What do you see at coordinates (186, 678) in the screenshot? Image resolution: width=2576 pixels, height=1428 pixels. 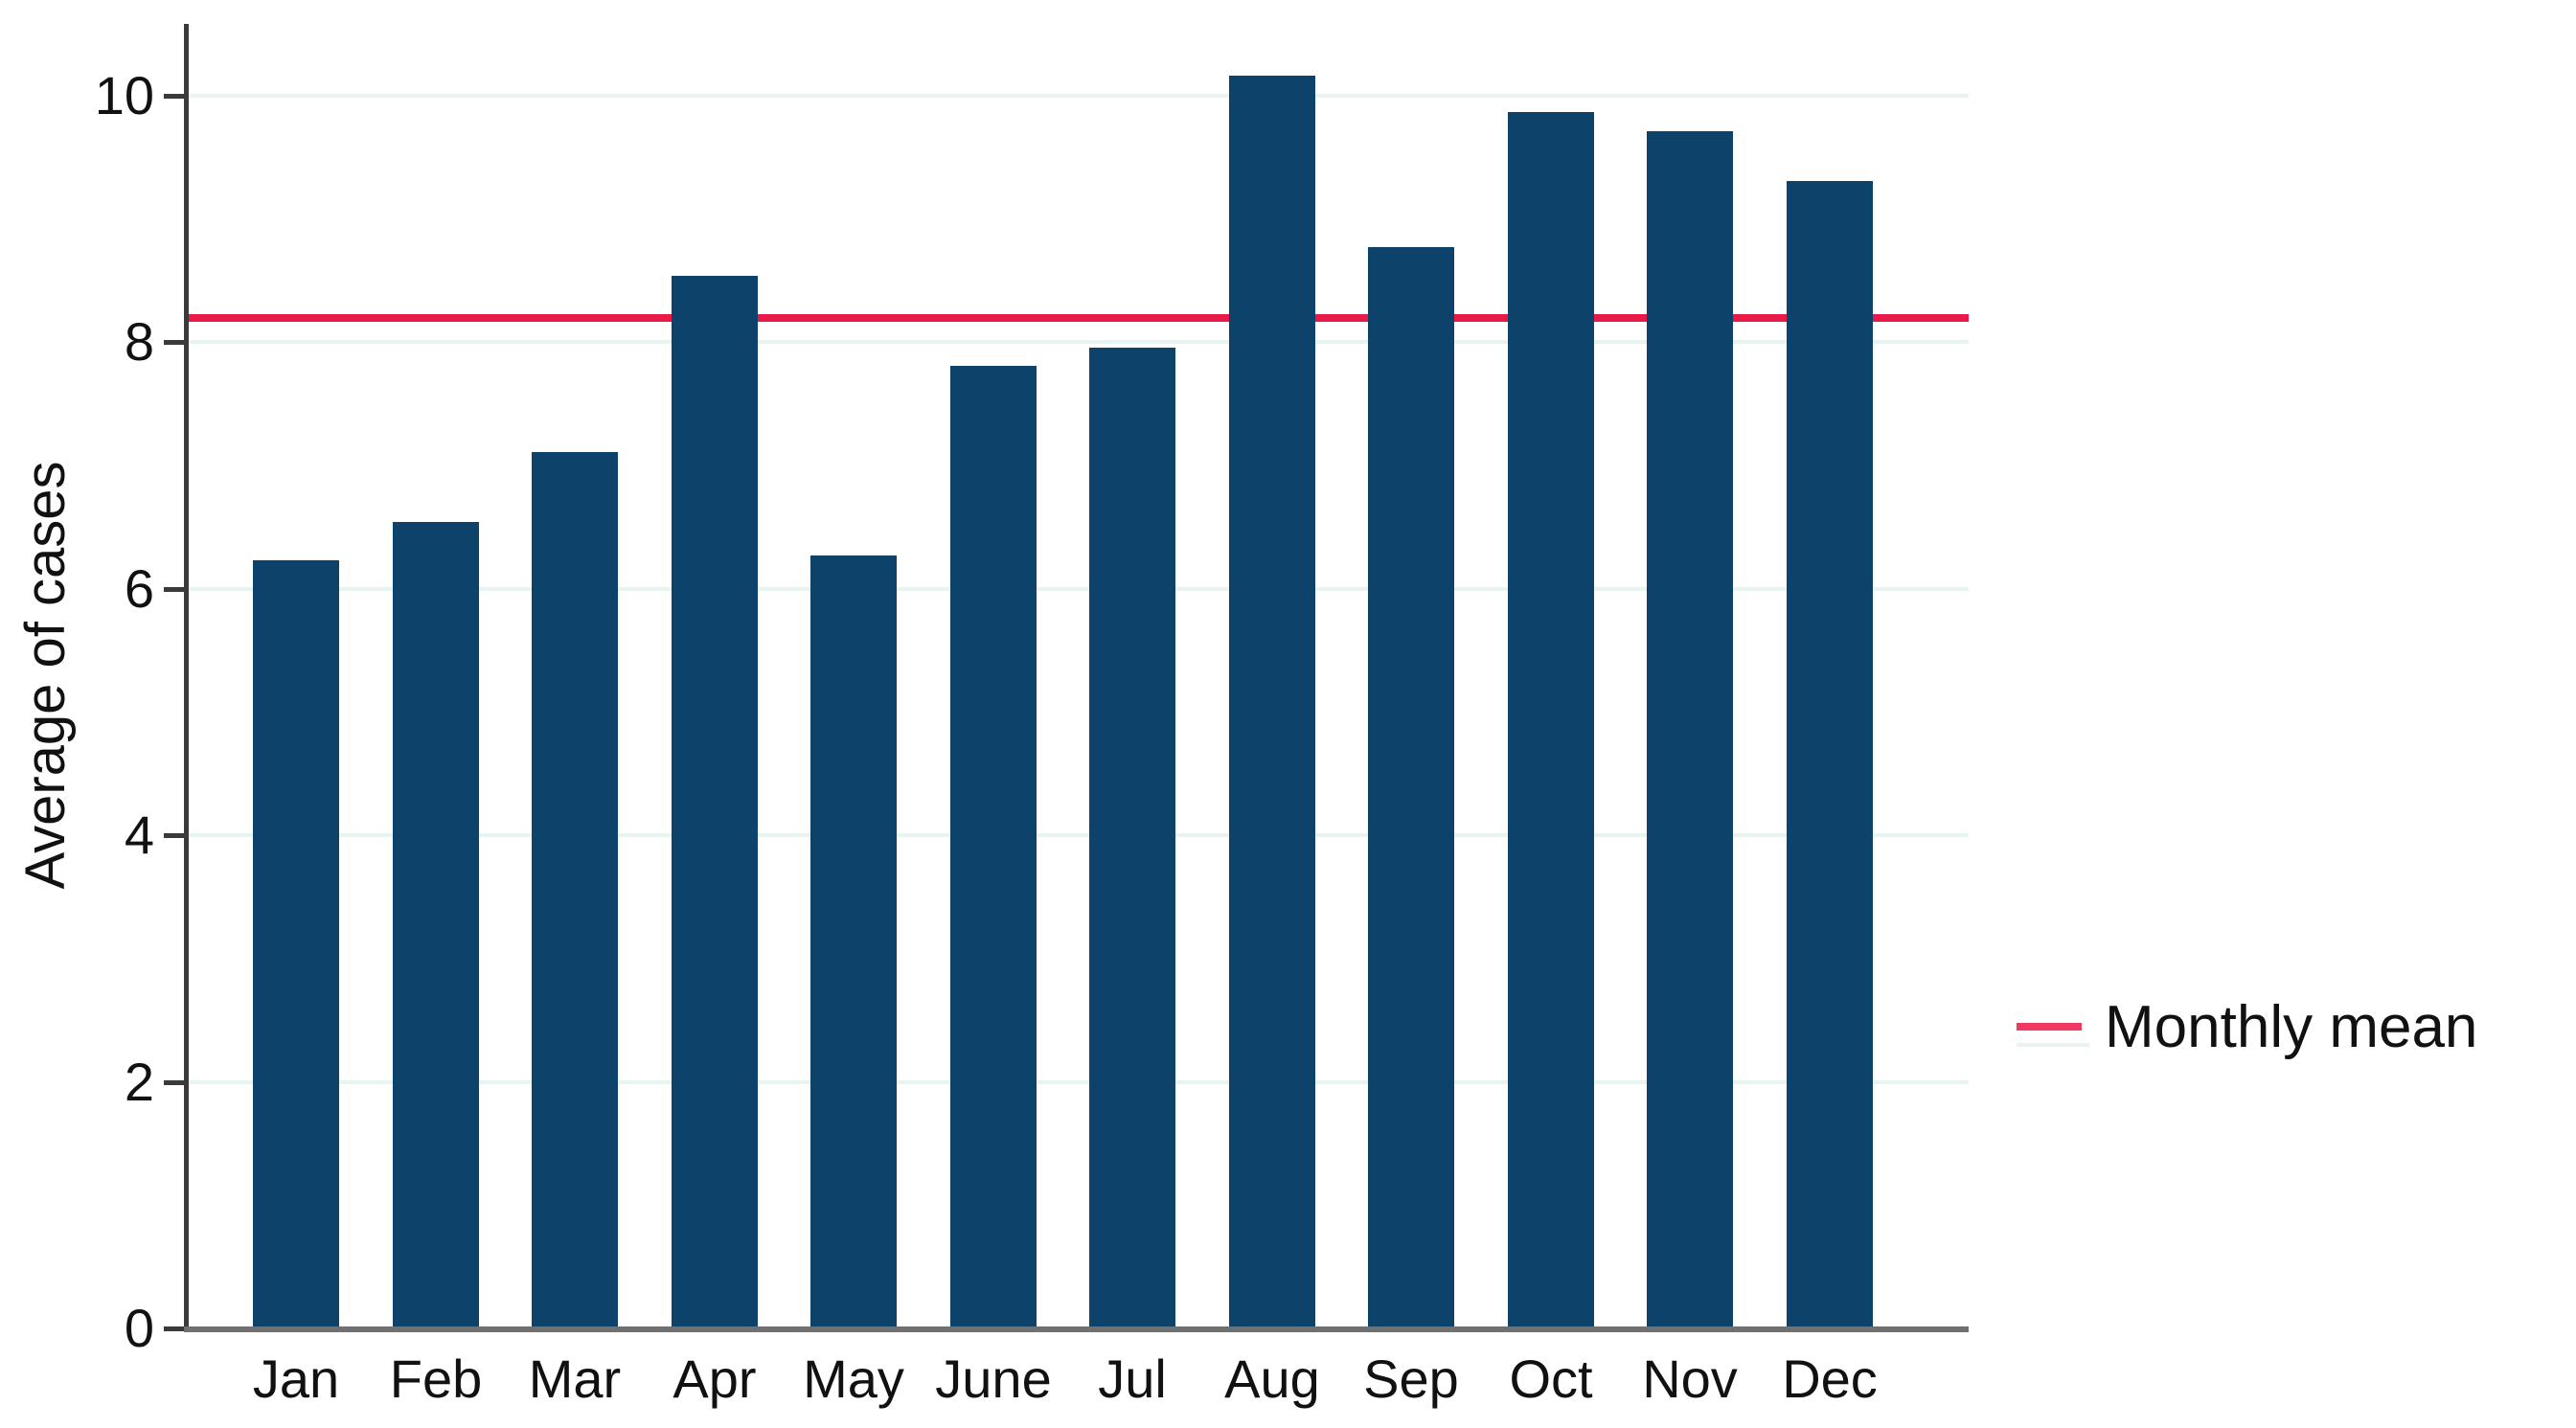 I see `y-axis-line` at bounding box center [186, 678].